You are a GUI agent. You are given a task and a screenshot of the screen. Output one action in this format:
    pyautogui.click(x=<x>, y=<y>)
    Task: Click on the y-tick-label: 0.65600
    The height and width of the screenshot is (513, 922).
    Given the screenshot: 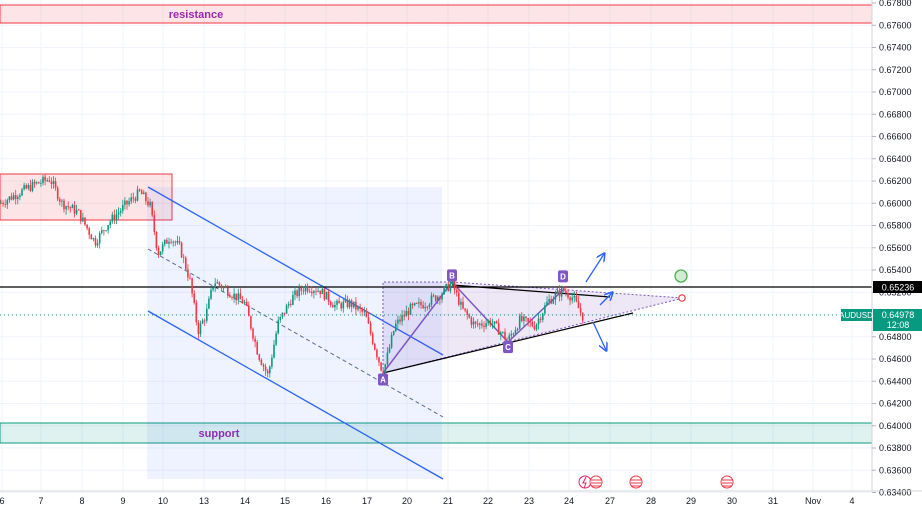 What is the action you would take?
    pyautogui.click(x=895, y=248)
    